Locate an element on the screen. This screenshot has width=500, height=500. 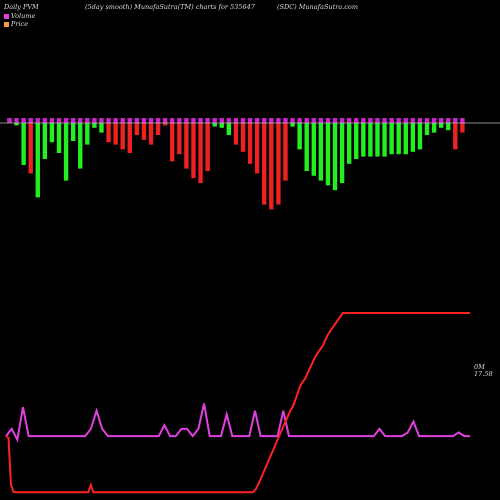
header-left: Daily PVM is located at coordinates (21, 7).